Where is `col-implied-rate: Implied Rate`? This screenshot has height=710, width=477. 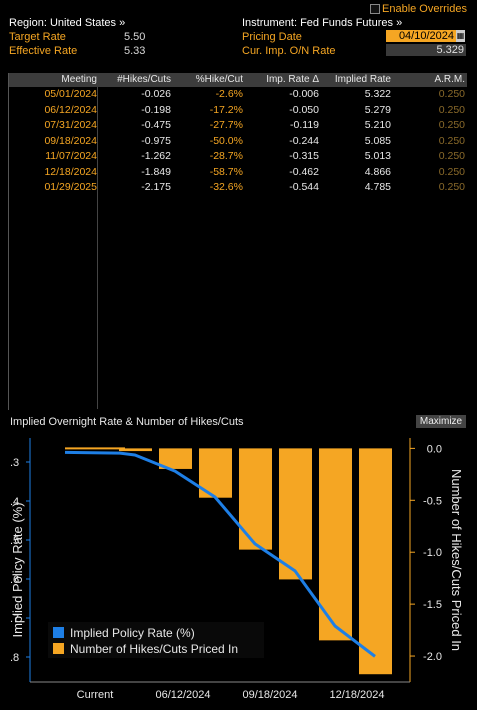 col-implied-rate: Implied Rate is located at coordinates (362, 79).